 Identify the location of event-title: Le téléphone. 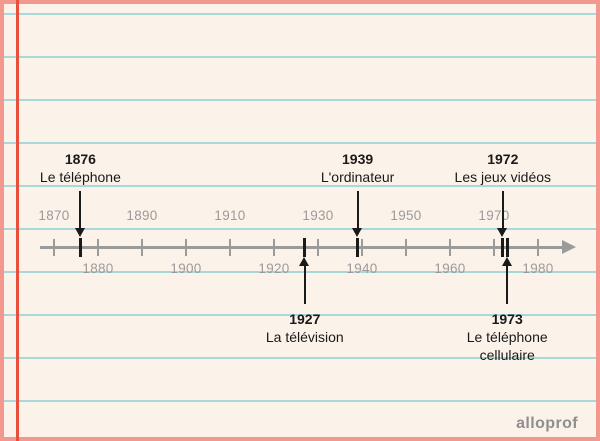
(80, 176).